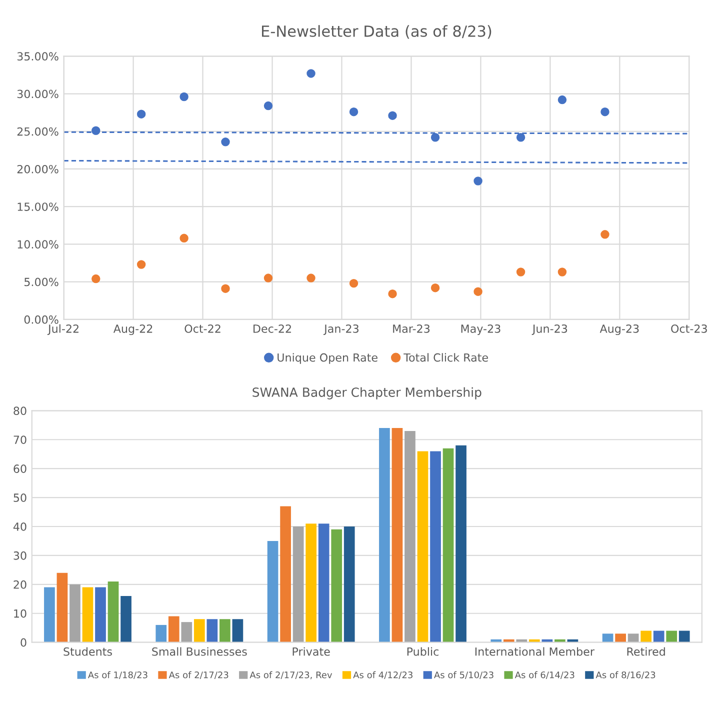  Describe the element at coordinates (311, 651) in the screenshot. I see `x-tick-label: Private` at that location.